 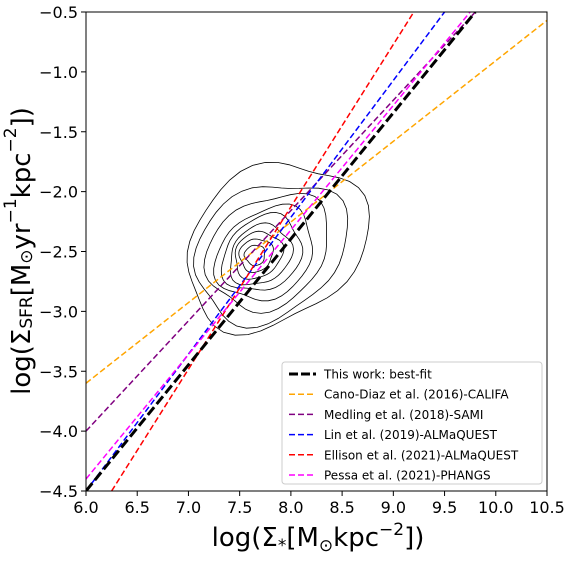 I want to click on y-axis-label: log(ΣSFR[M⊙yr−1kpc−2]), so click(x=19, y=251).